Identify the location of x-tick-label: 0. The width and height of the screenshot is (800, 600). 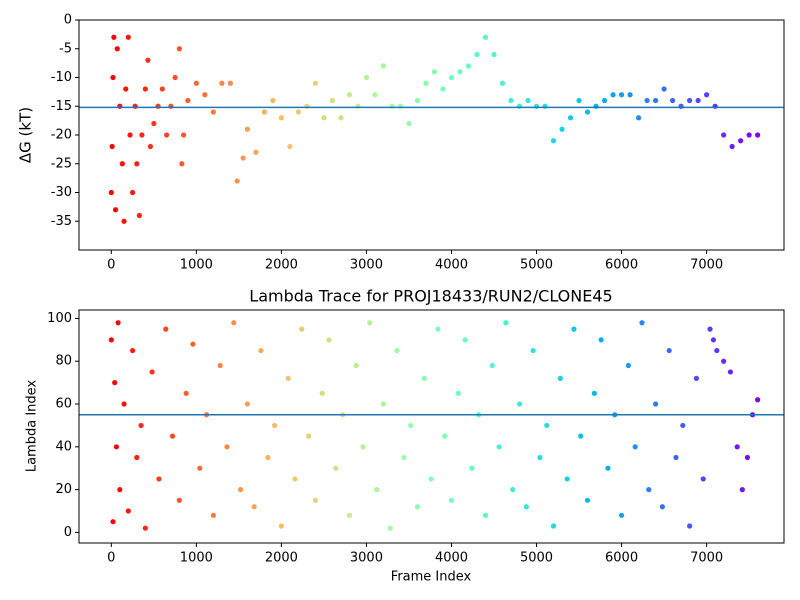
(111, 265).